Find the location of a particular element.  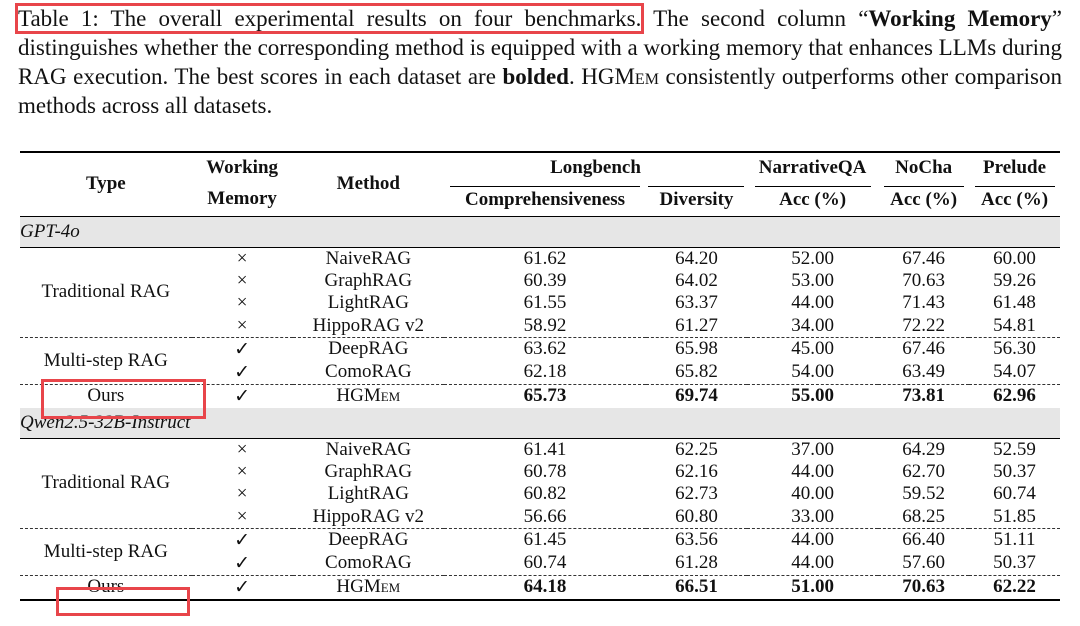

method-name: LightRAG is located at coordinates (368, 494).